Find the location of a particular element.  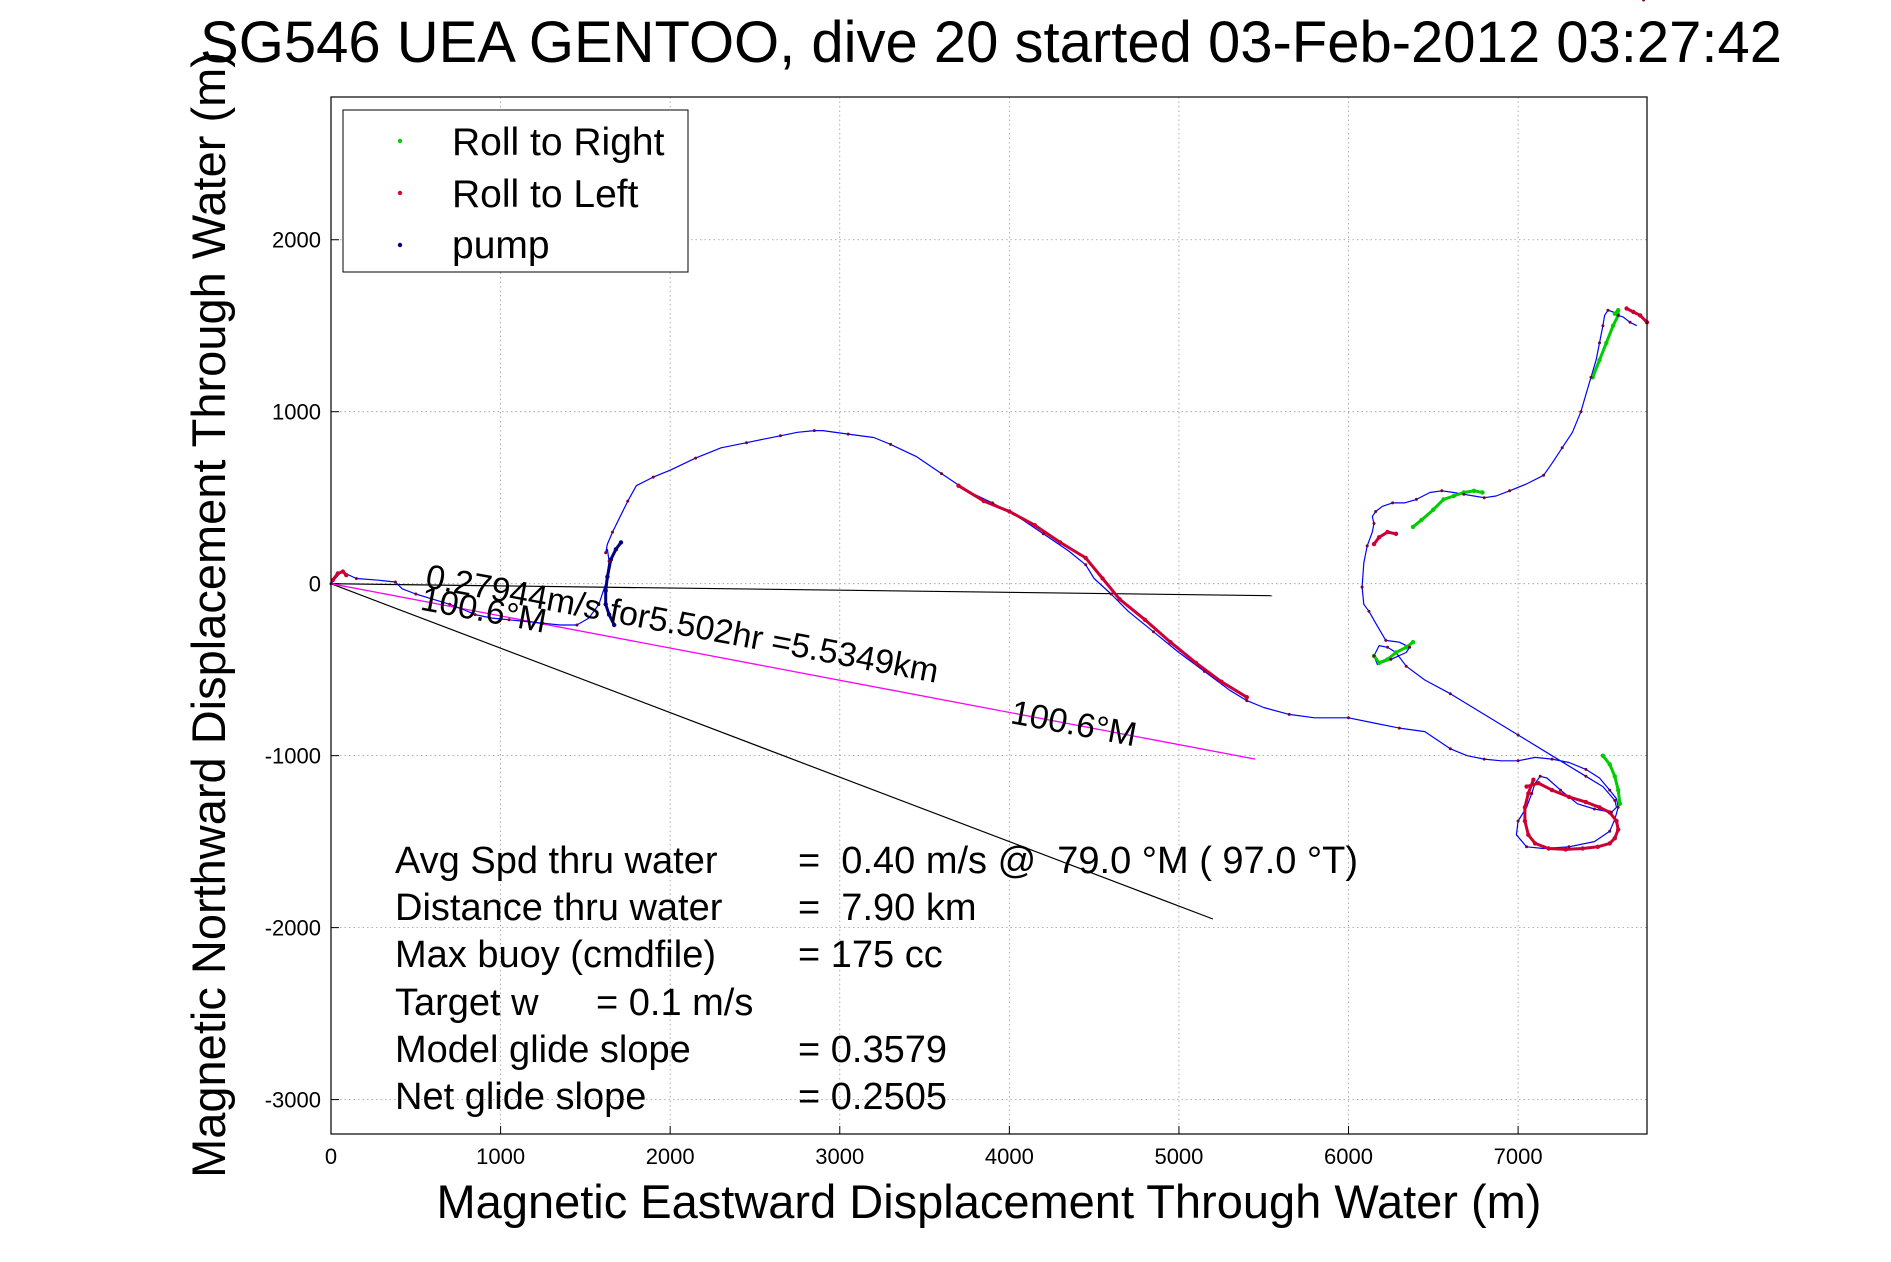

y-tick-label: 1000 is located at coordinates (296, 412).